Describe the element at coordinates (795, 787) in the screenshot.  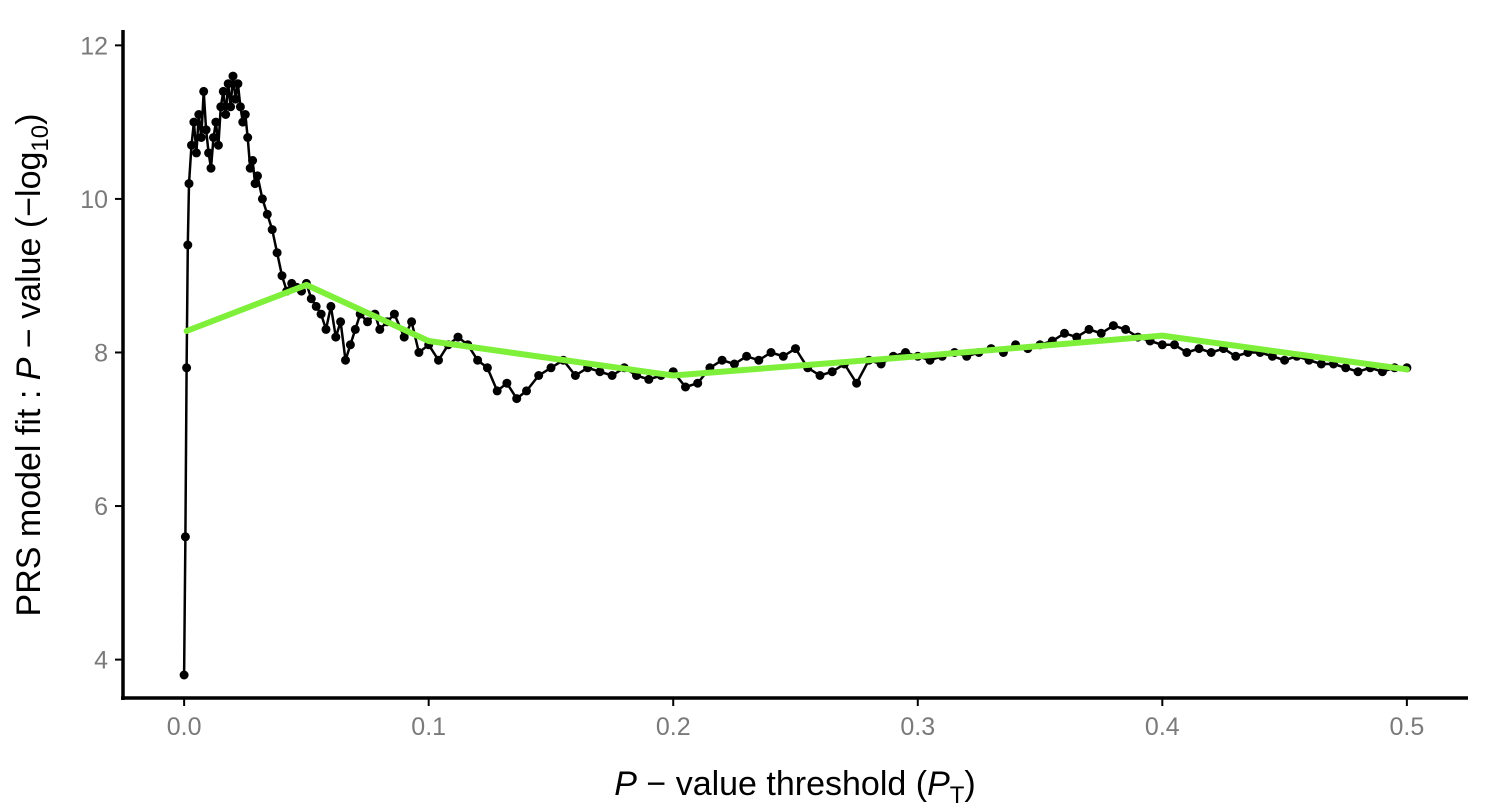
I see `x-axis-title: P − value threshold (PT)` at that location.